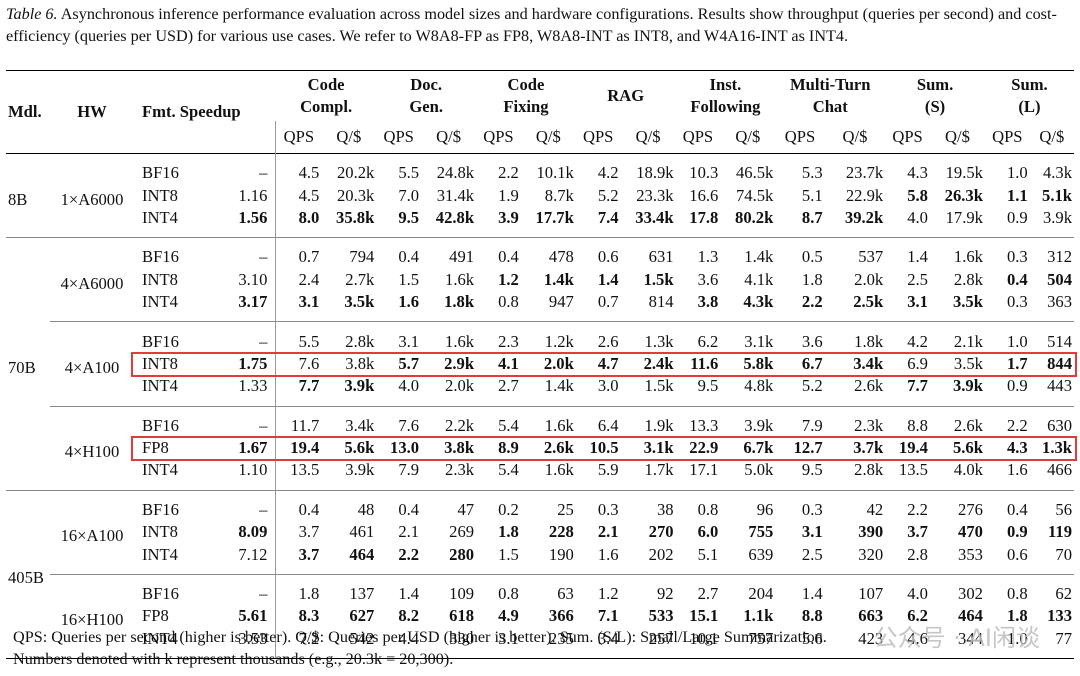 The image size is (1080, 676). I want to click on qps-cell: 16.6, so click(704, 195).